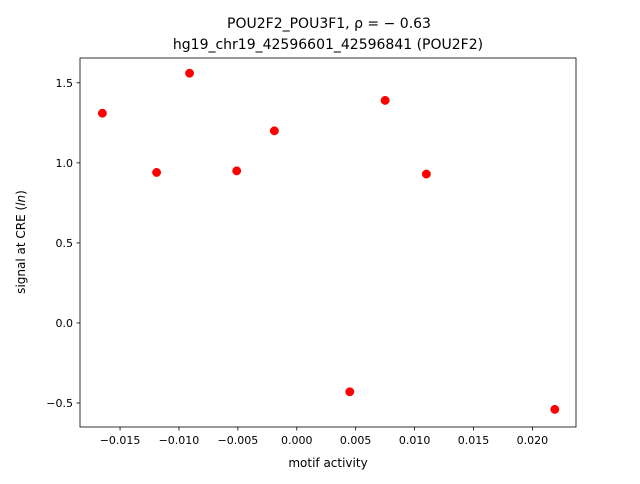 The height and width of the screenshot is (484, 640). Describe the element at coordinates (59, 403) in the screenshot. I see `y-tick-label: −0.5` at that location.